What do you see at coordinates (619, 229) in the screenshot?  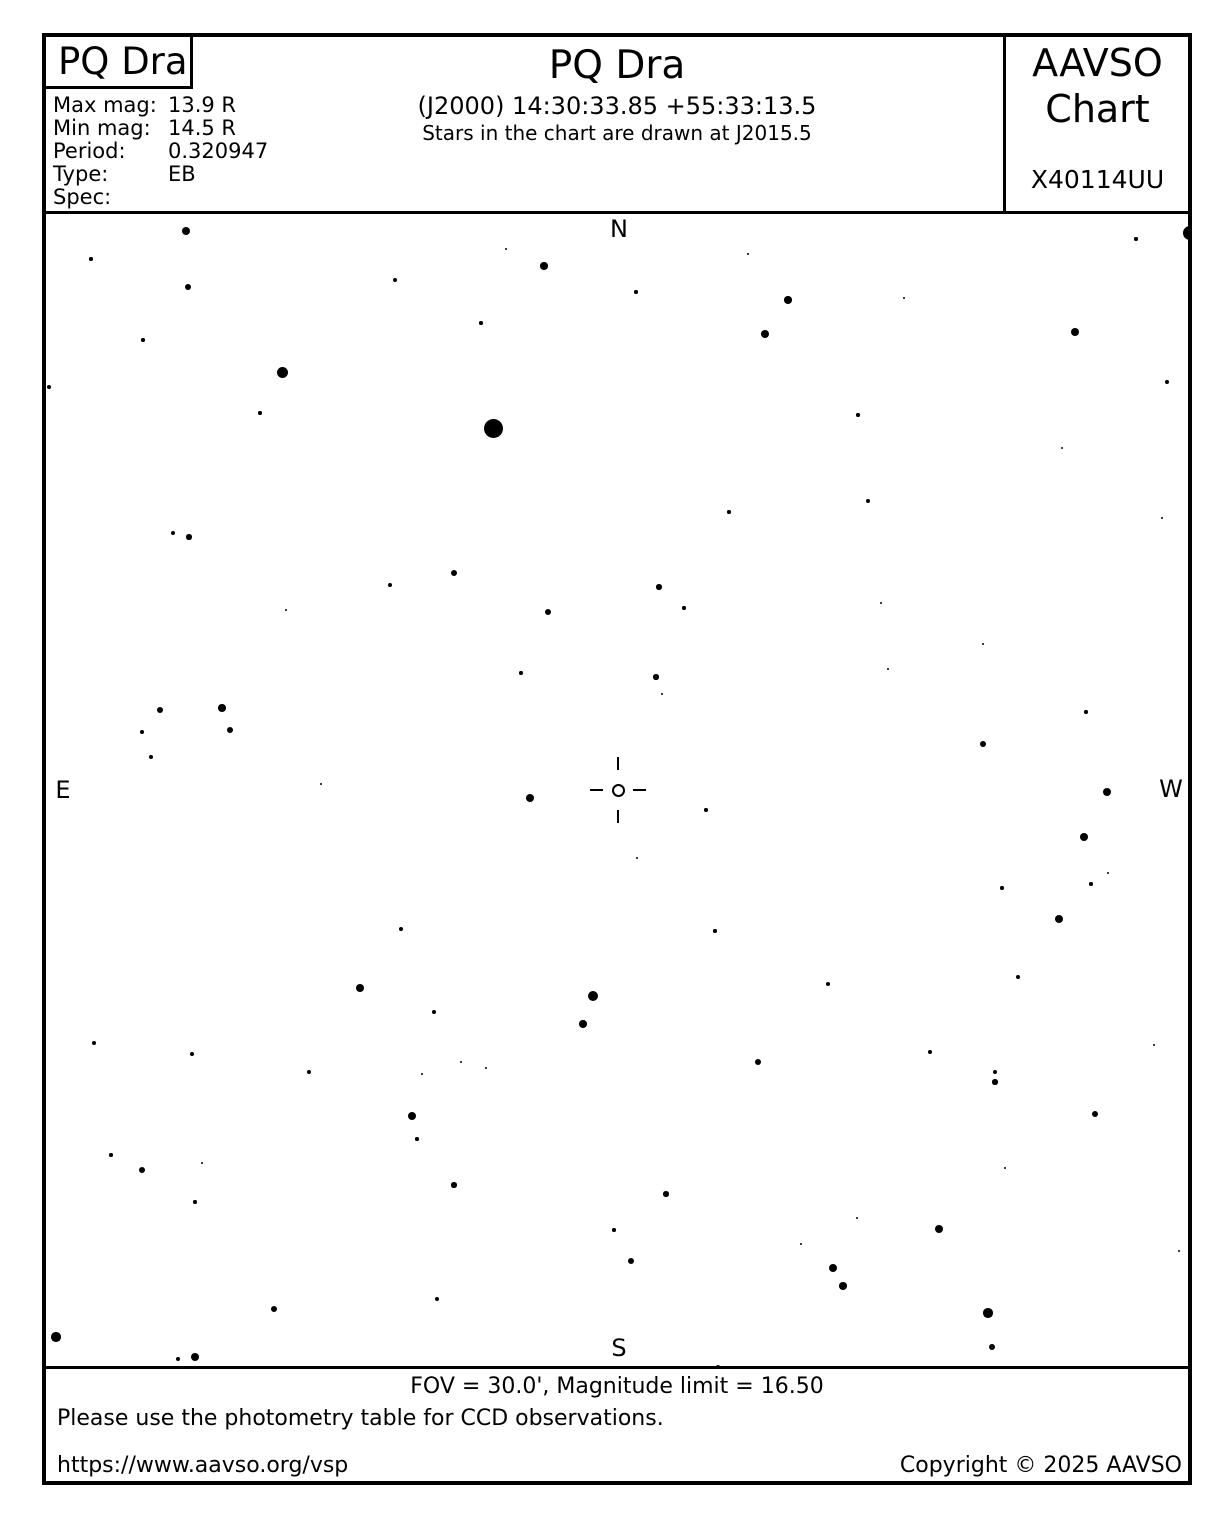 I see `compass-north-label: N` at bounding box center [619, 229].